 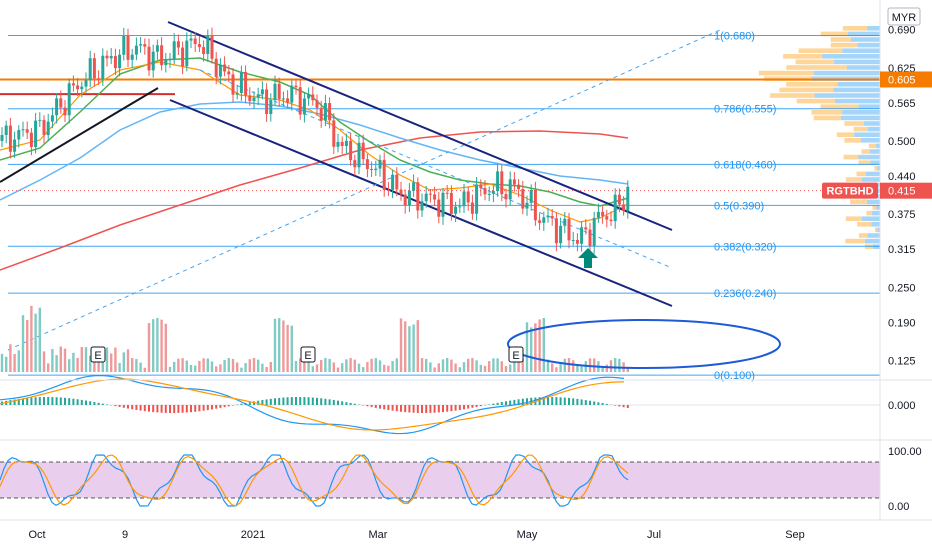 I want to click on price-tick-label: 0.565, so click(x=902, y=104).